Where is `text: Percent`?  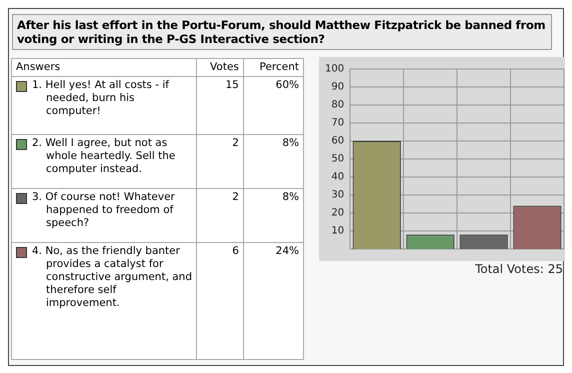
text: Percent is located at coordinates (273, 67).